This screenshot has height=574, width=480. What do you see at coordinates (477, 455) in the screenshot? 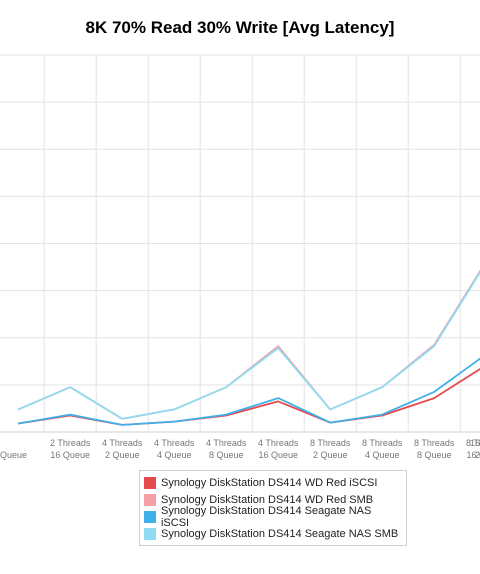
I see `x-tick-label: 2` at bounding box center [477, 455].